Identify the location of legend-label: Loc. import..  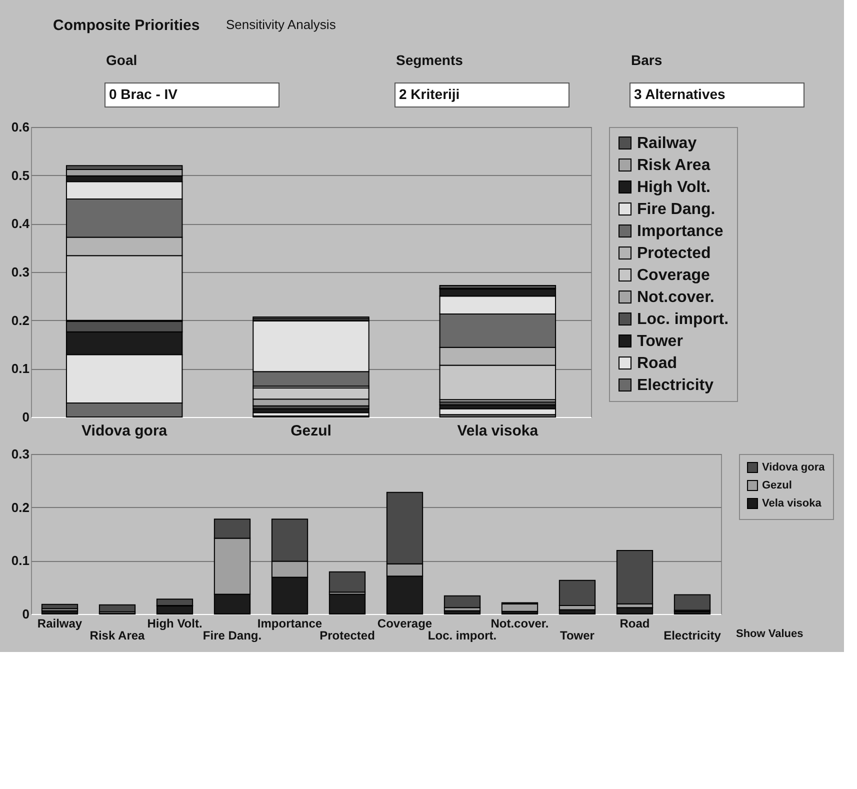
(683, 319).